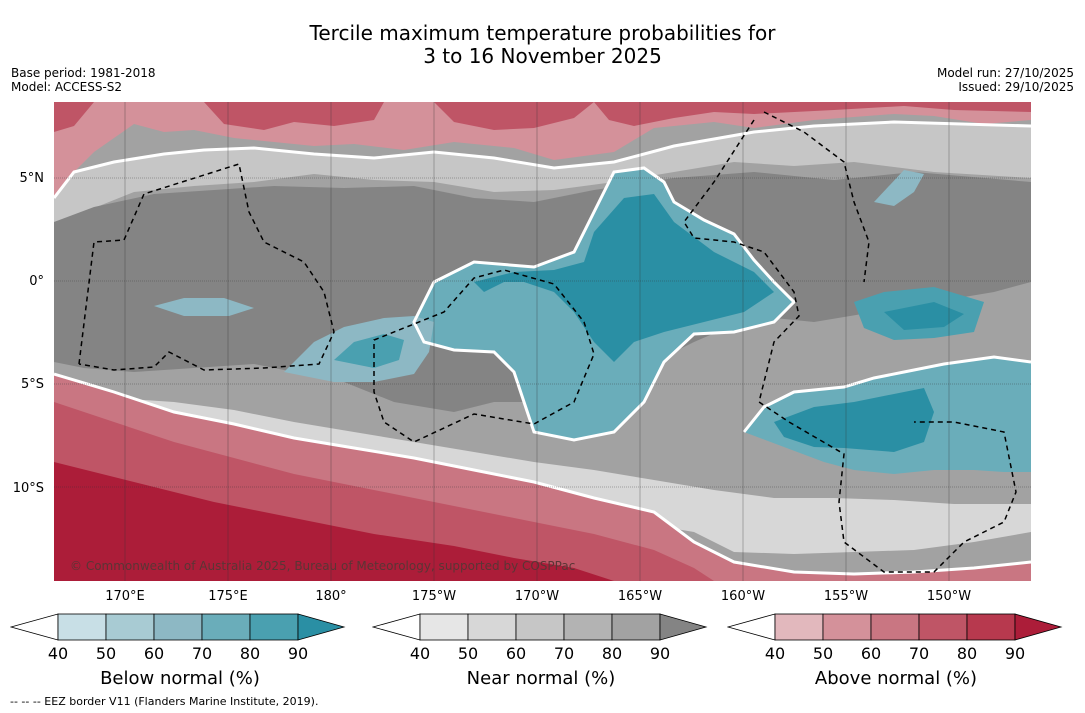 Image resolution: width=1085 pixels, height=713 pixels. What do you see at coordinates (396, 627) in the screenshot?
I see `colorbar-near-min-arrow` at bounding box center [396, 627].